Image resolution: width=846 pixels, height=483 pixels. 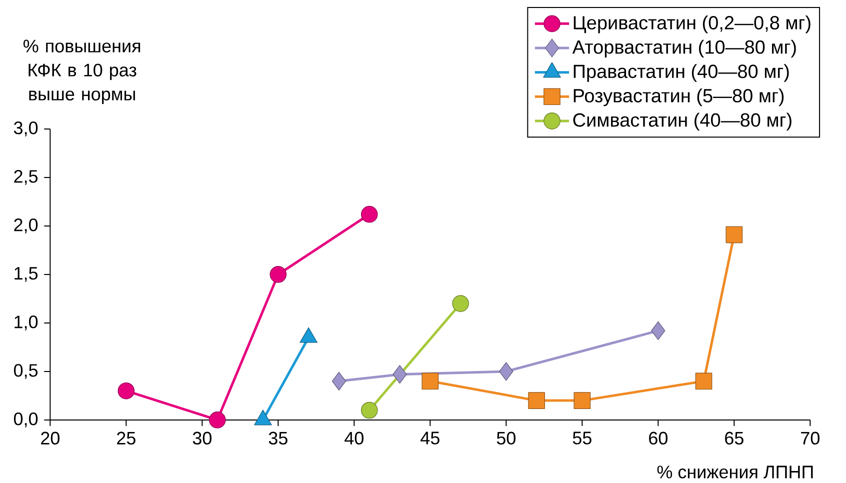 What do you see at coordinates (202, 438) in the screenshot?
I see `x-tick-label: 30` at bounding box center [202, 438].